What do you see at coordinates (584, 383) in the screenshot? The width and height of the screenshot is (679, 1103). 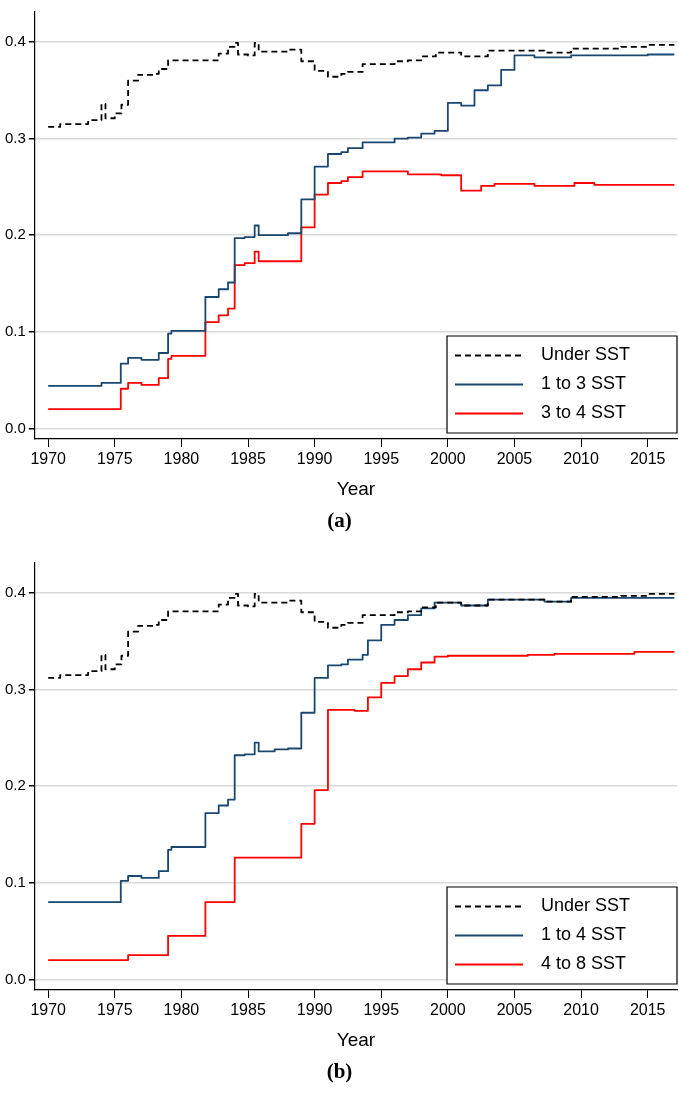 I see `legend-label: 1 to 3 SST` at bounding box center [584, 383].